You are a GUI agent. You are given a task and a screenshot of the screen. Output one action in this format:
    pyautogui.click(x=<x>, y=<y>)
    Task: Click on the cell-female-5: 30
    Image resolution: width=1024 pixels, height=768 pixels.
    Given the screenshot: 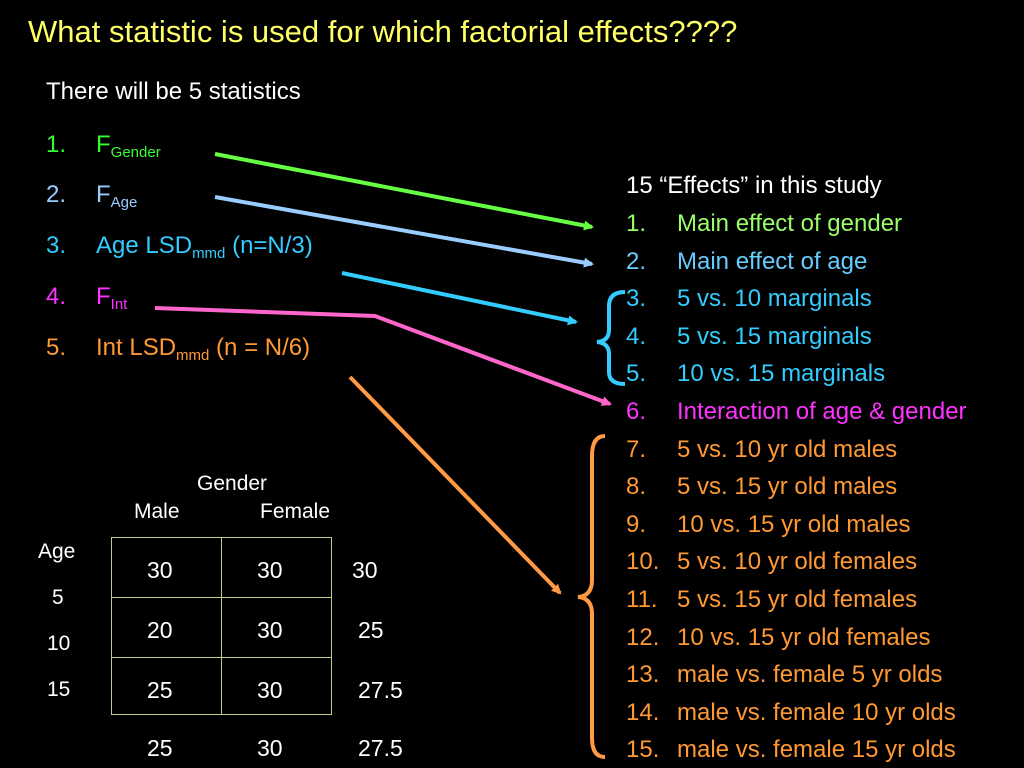 What is the action you would take?
    pyautogui.click(x=270, y=570)
    